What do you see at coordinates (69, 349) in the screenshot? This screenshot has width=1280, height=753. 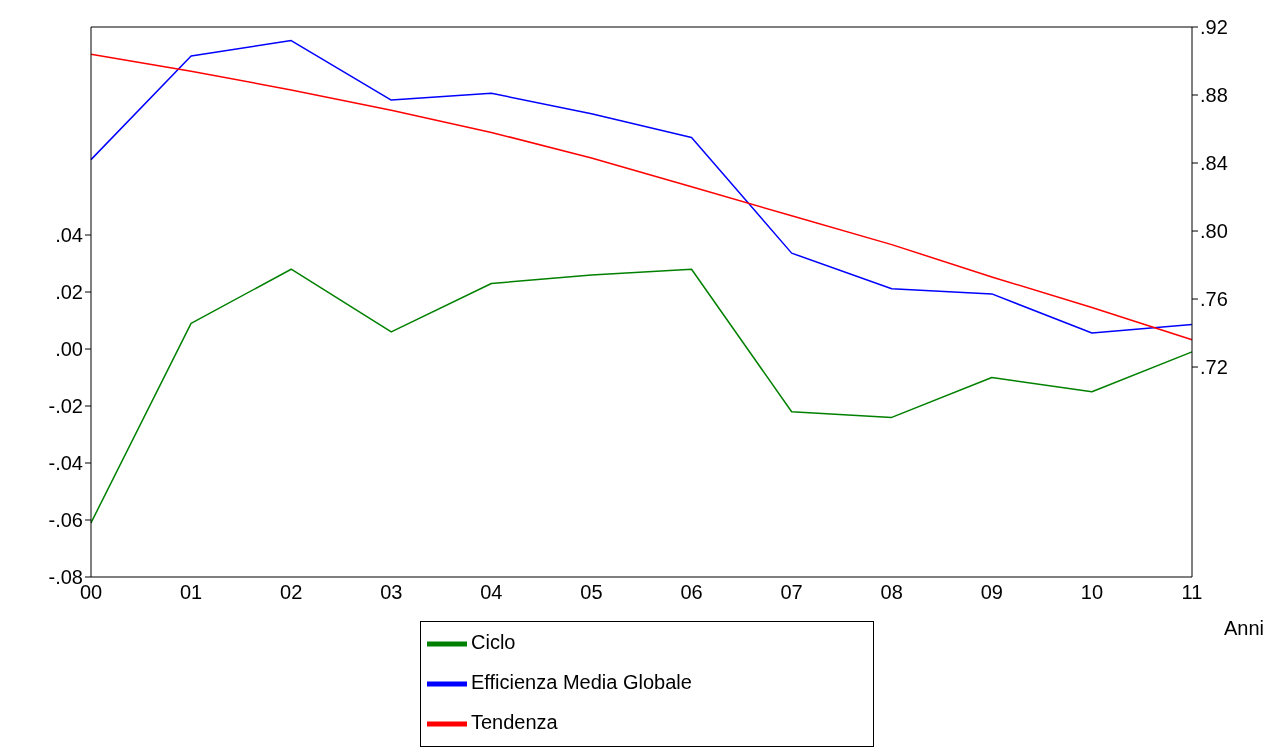 I see `y-tick-label: .00` at bounding box center [69, 349].